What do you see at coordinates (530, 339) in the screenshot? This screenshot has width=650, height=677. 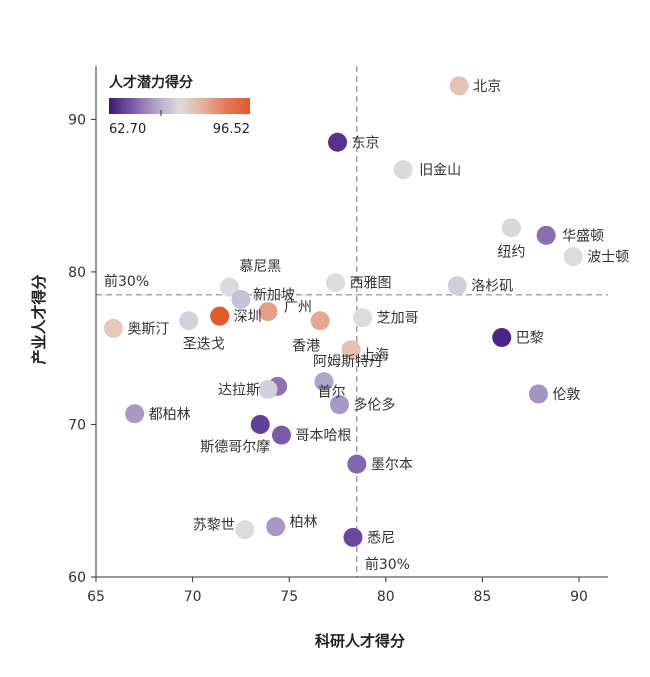 I see `point-label: 巴黎` at bounding box center [530, 339].